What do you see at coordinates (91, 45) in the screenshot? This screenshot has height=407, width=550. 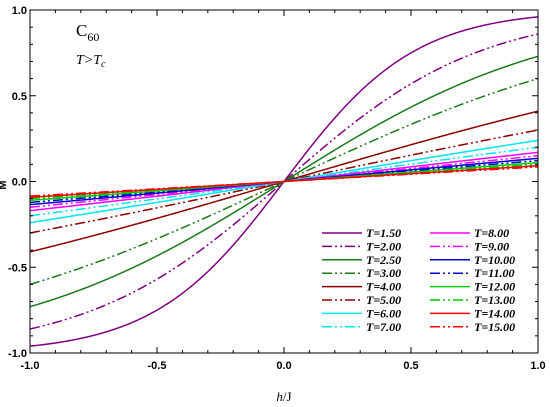 I see `annotation: C60 T>Tc` at bounding box center [91, 45].